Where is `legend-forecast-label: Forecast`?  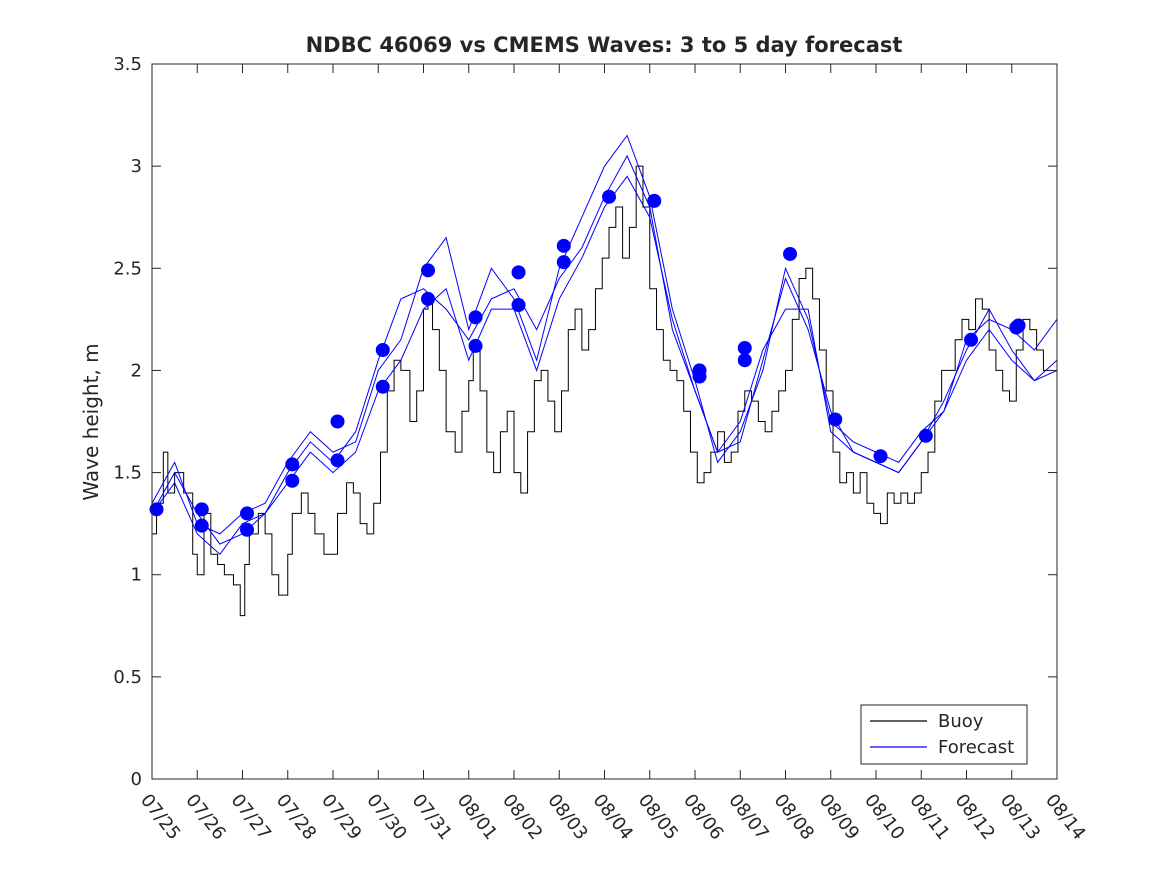 legend-forecast-label: Forecast is located at coordinates (976, 747).